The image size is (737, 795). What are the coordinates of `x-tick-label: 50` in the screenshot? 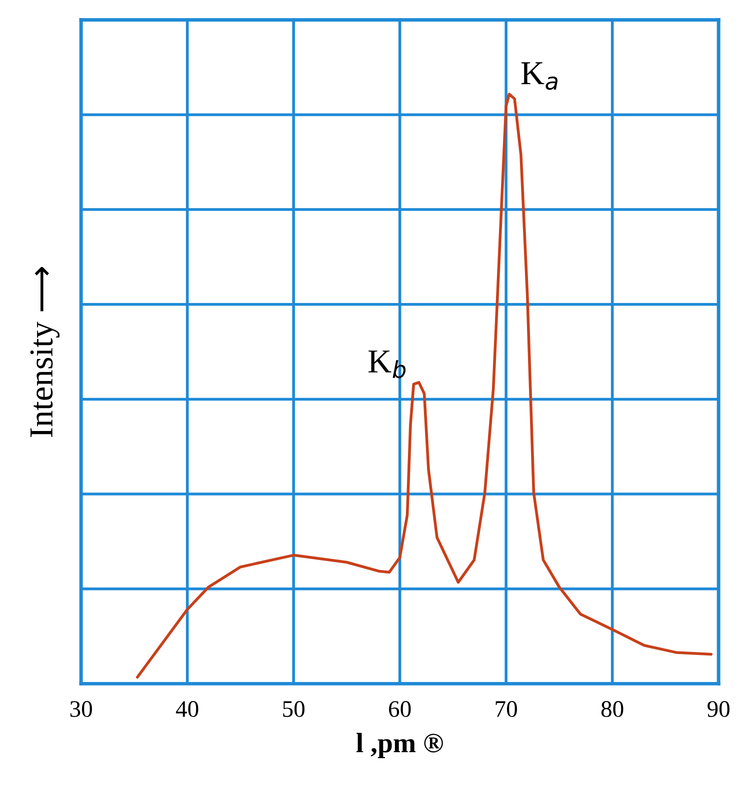 It's located at (293, 709).